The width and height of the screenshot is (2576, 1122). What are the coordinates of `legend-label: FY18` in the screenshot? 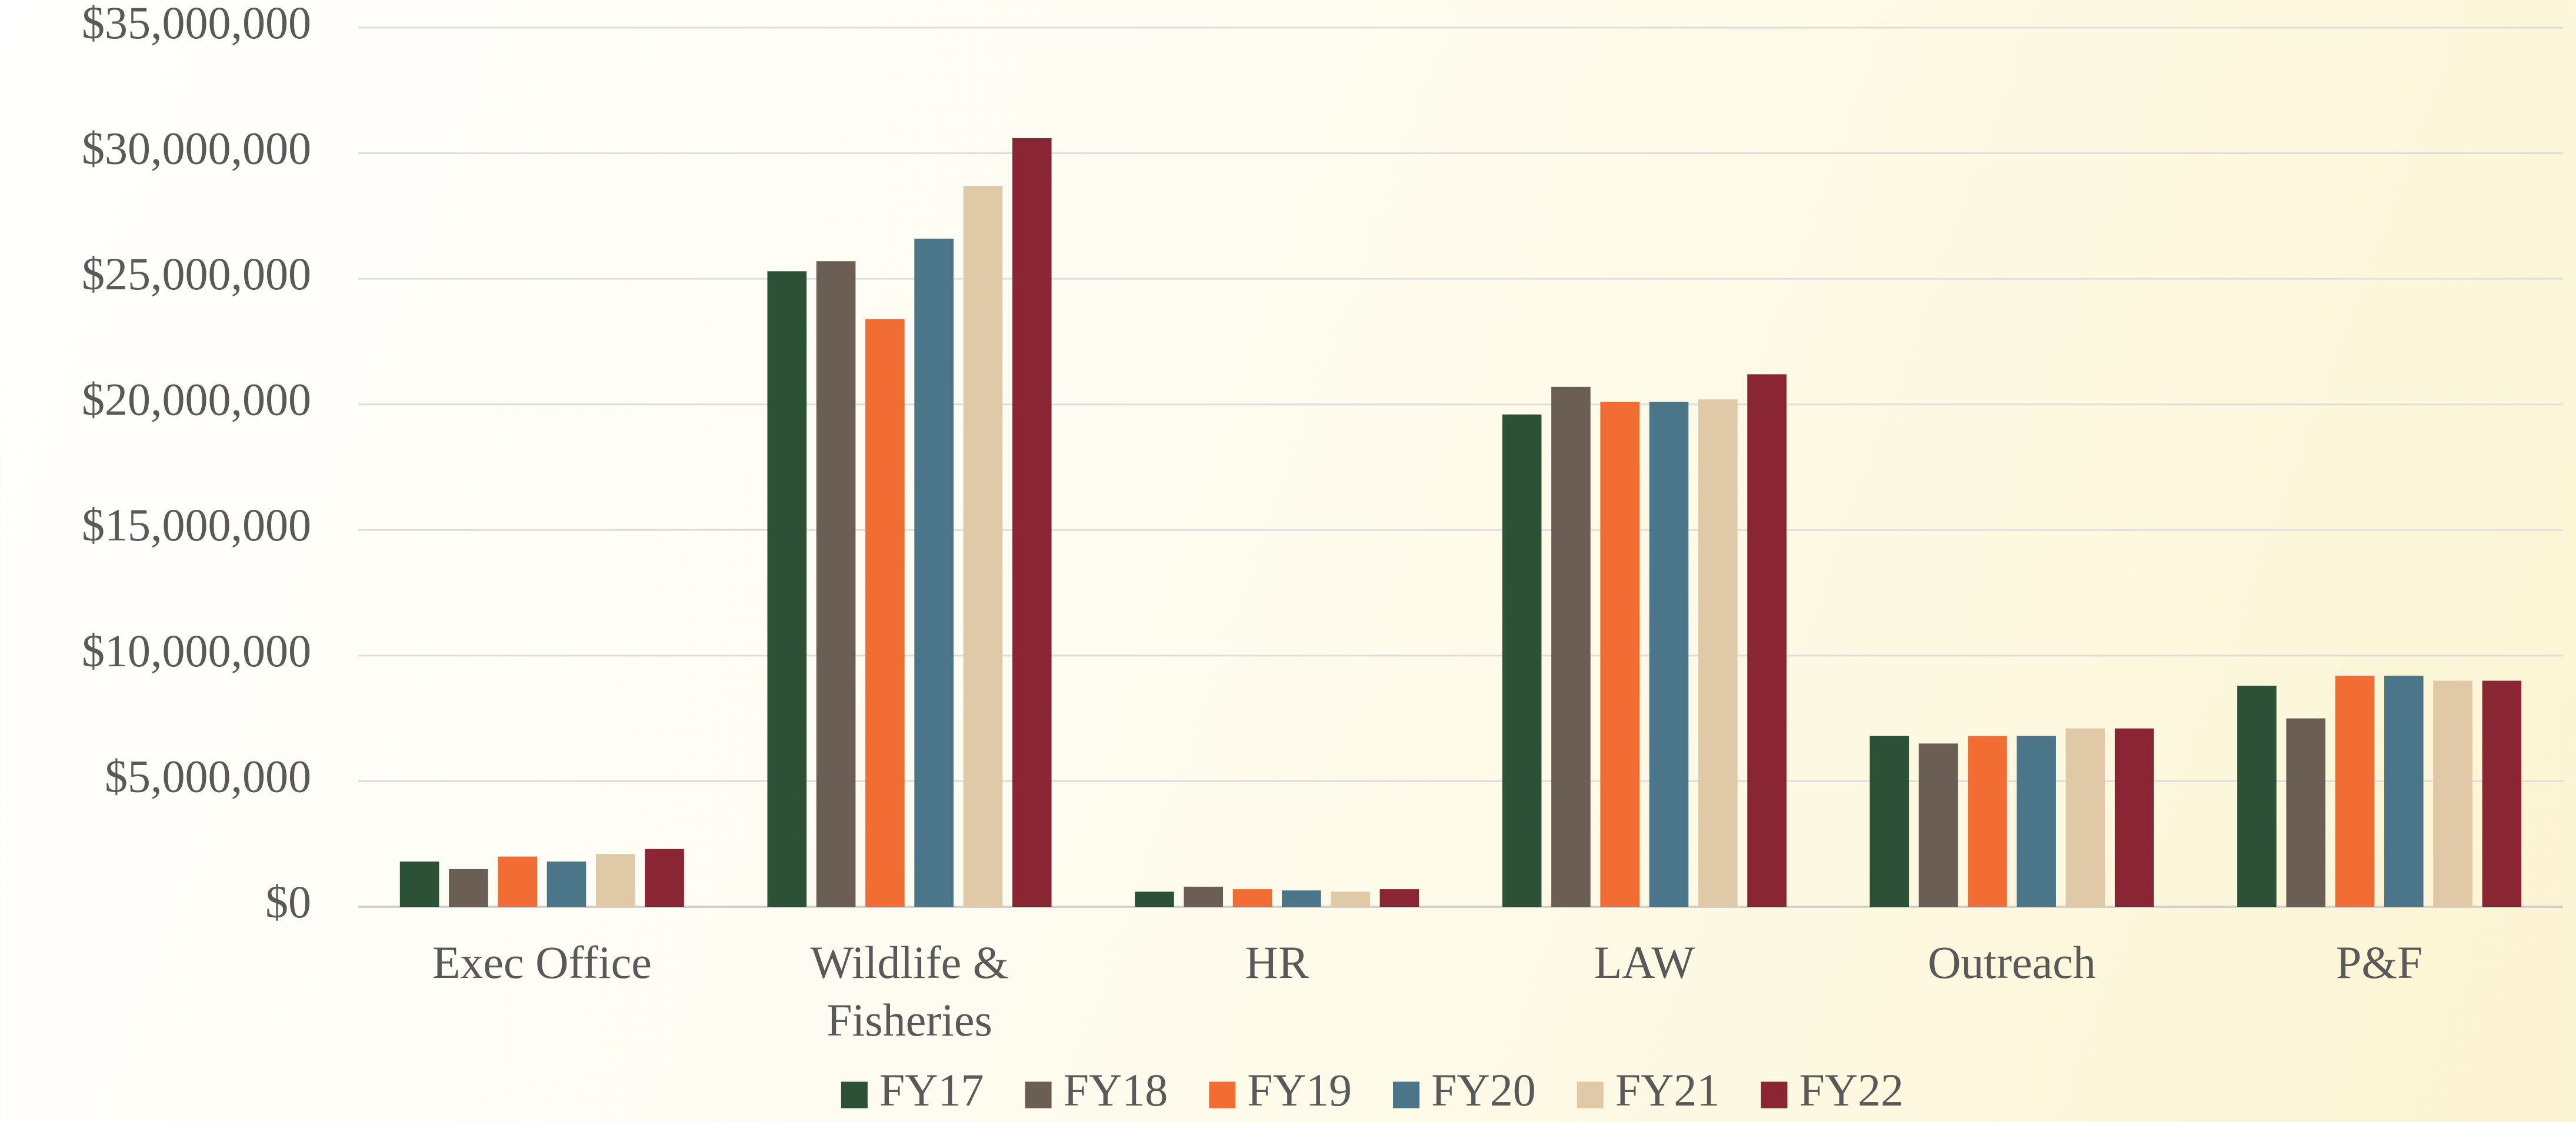 It's located at (1116, 1090).